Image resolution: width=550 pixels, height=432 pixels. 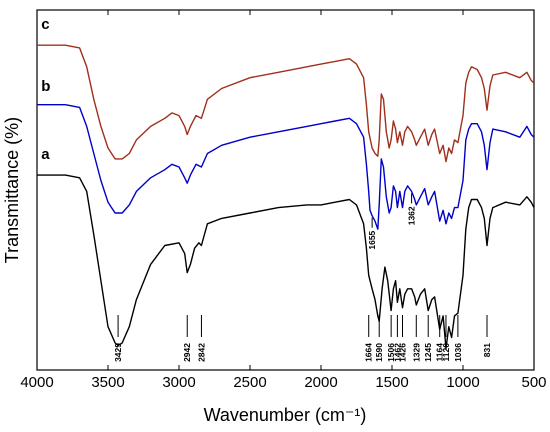 I want to click on peak-label: 1506, so click(x=391, y=352).